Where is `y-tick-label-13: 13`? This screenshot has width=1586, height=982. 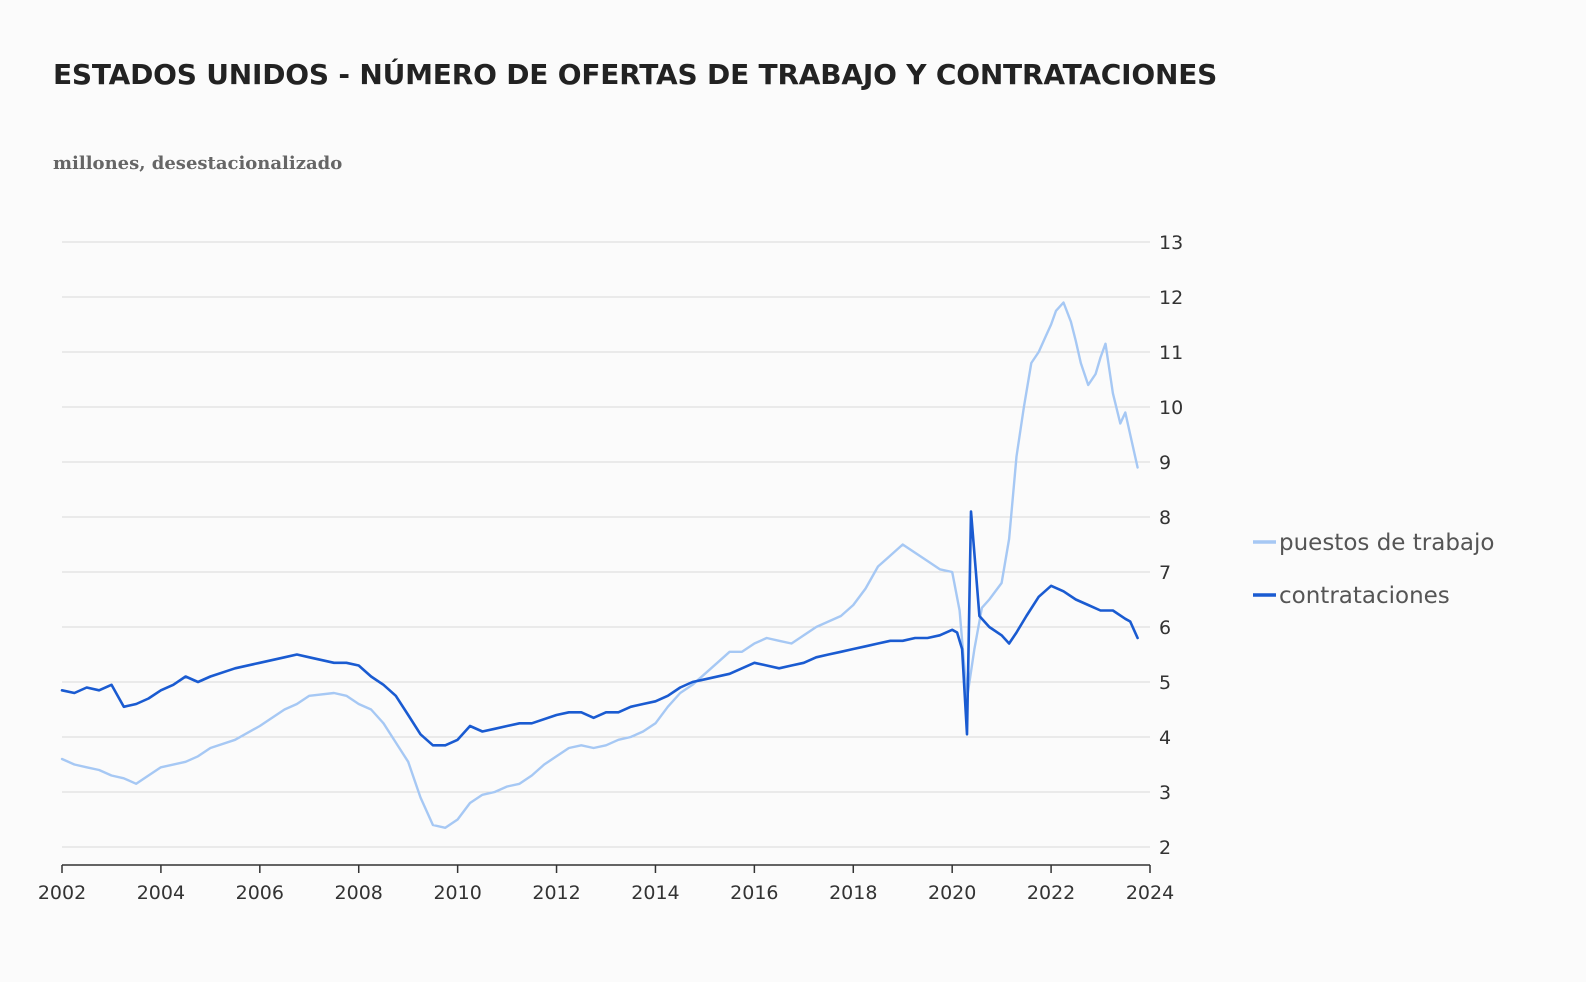
y-tick-label-13: 13 is located at coordinates (1171, 243).